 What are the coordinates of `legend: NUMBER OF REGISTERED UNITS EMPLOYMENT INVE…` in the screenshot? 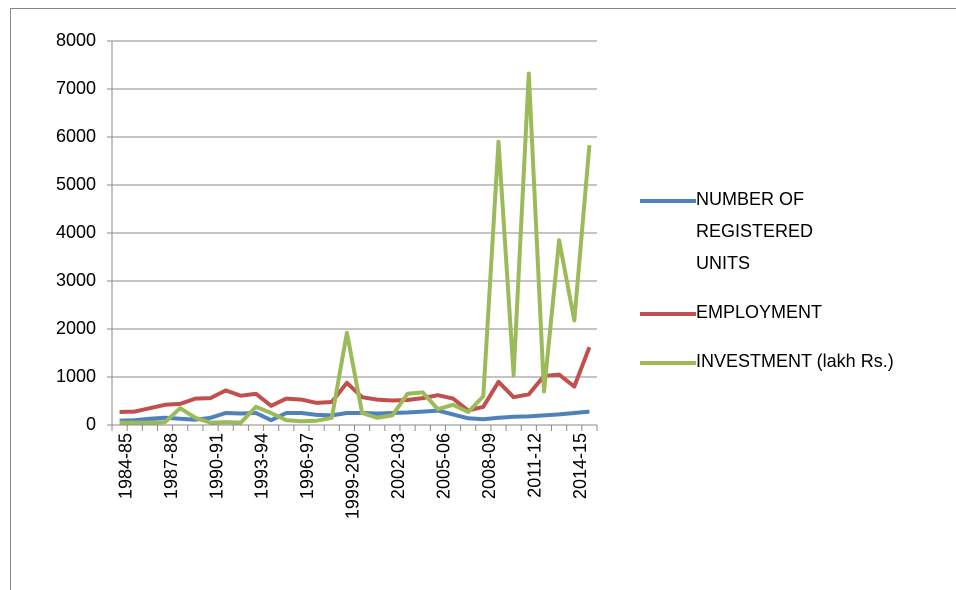 It's located at (798, 293).